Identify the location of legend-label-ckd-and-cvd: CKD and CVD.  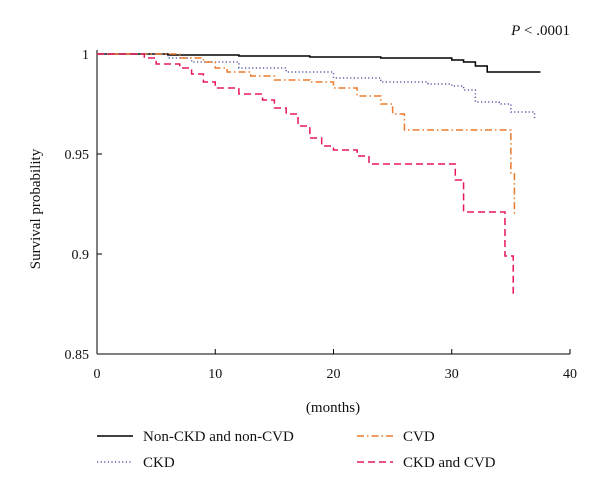
(449, 463).